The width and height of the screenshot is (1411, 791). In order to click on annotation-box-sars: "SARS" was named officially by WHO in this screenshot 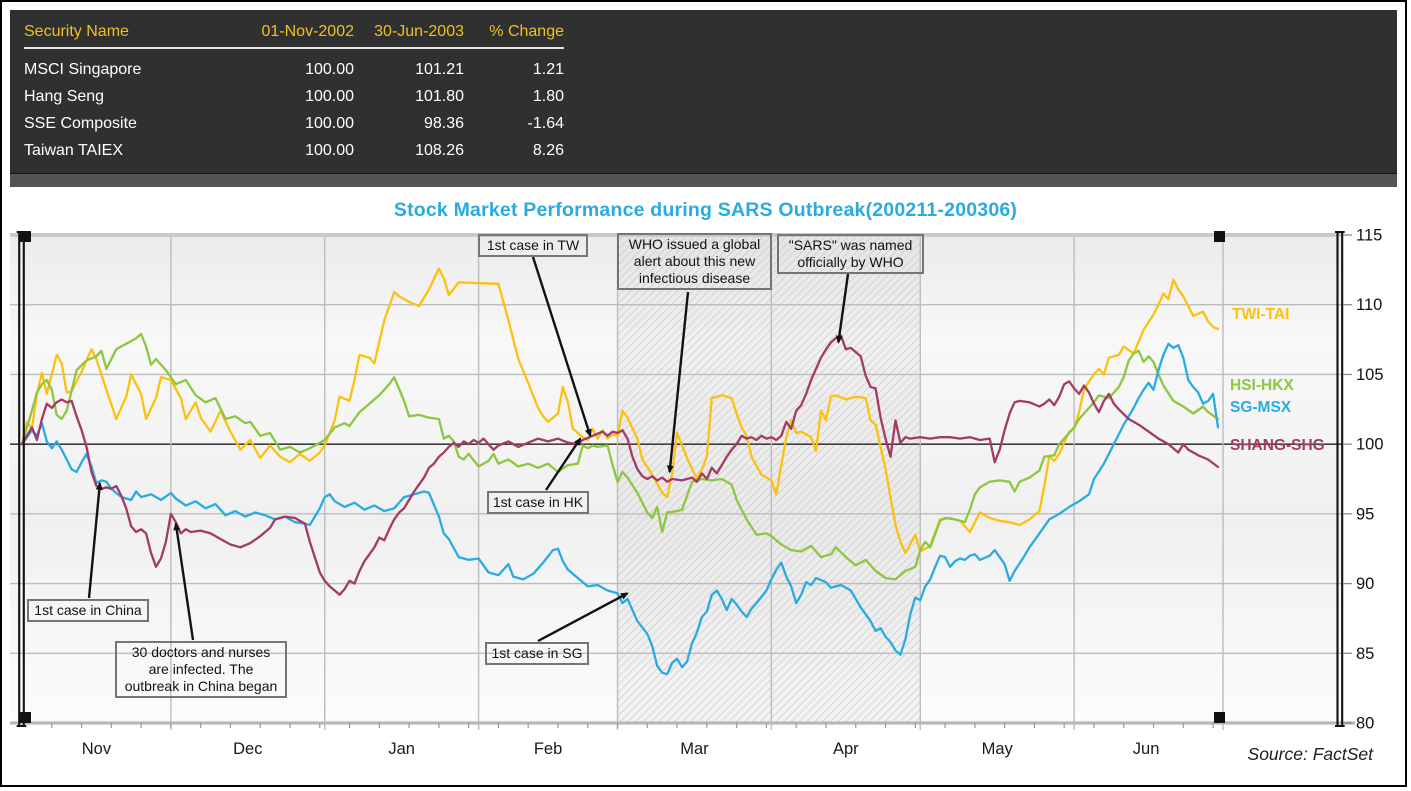, I will do `click(850, 254)`.